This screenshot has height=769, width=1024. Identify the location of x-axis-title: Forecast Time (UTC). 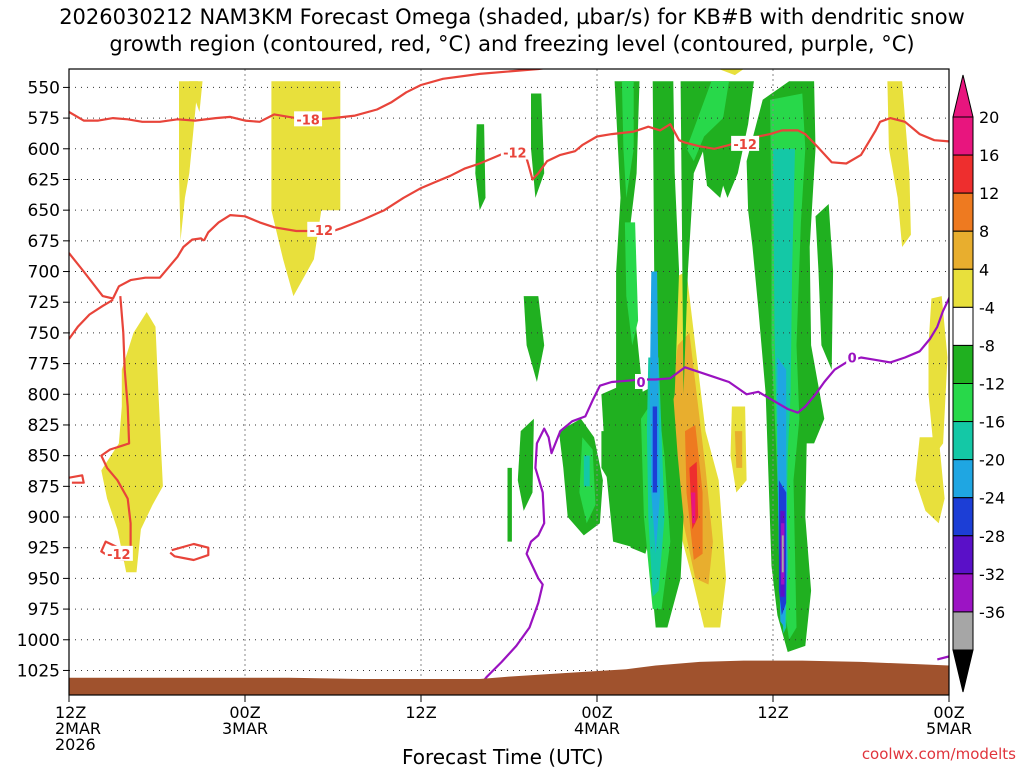
(503, 757).